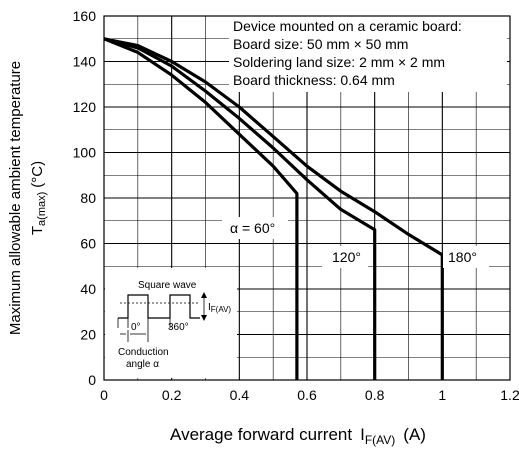  What do you see at coordinates (240, 395) in the screenshot?
I see `x-tick-label: 0.4` at bounding box center [240, 395].